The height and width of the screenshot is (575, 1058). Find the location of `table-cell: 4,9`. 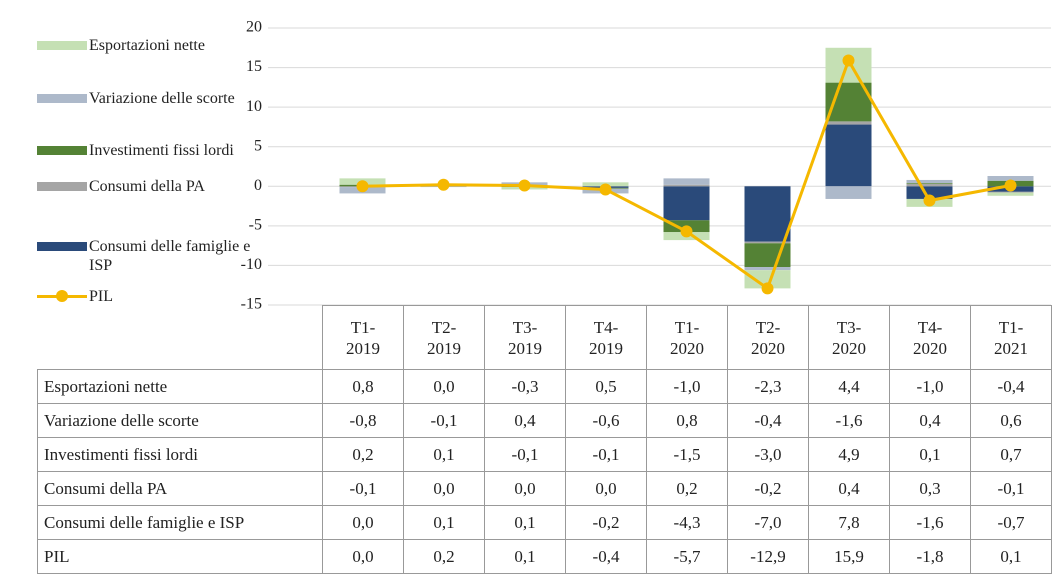

table-cell: 4,9 is located at coordinates (849, 454).